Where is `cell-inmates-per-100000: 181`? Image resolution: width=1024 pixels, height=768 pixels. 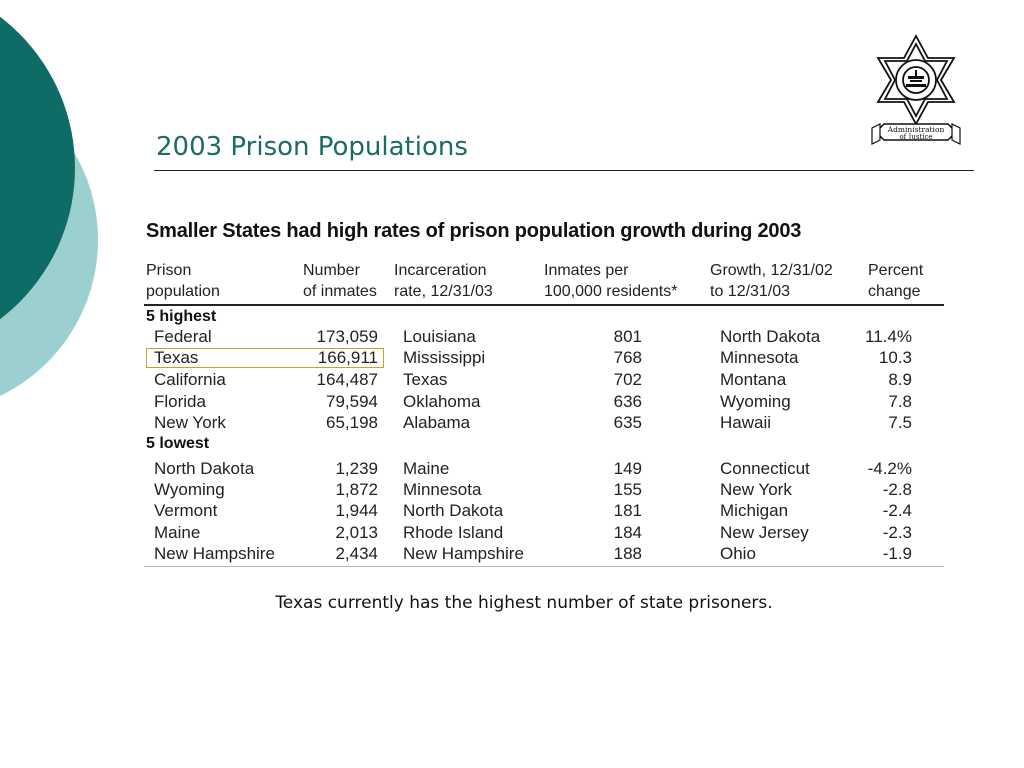
cell-inmates-per-100000: 181 is located at coordinates (627, 510).